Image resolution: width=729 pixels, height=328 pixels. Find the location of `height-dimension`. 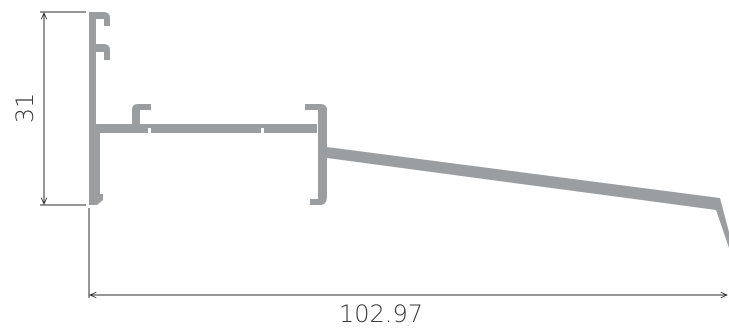

height-dimension is located at coordinates (63, 108).